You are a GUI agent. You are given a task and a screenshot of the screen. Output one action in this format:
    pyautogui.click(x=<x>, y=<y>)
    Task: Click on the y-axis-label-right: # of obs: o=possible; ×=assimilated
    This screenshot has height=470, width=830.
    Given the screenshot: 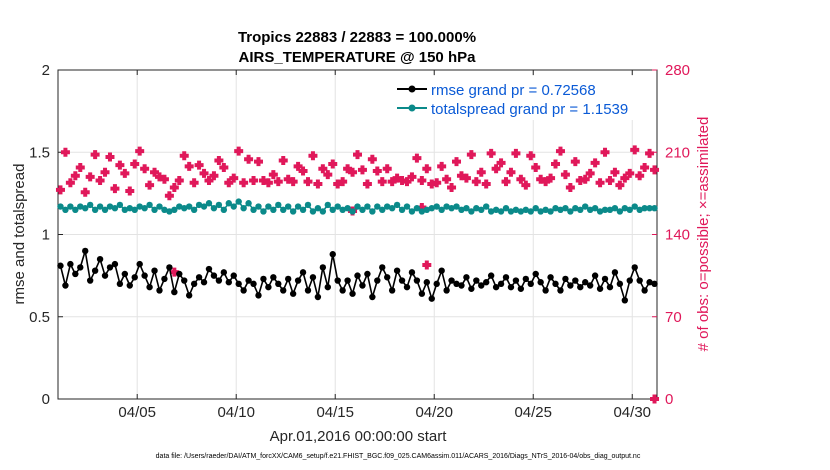 What is the action you would take?
    pyautogui.click(x=703, y=234)
    